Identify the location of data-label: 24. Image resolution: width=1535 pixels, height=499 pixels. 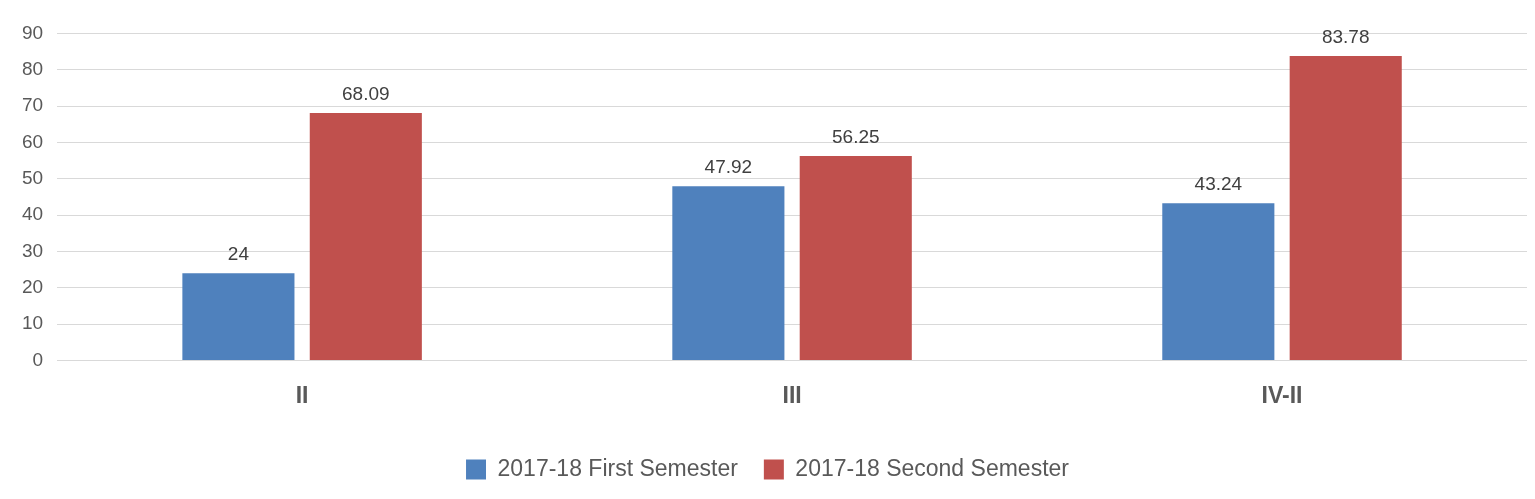
(238, 253).